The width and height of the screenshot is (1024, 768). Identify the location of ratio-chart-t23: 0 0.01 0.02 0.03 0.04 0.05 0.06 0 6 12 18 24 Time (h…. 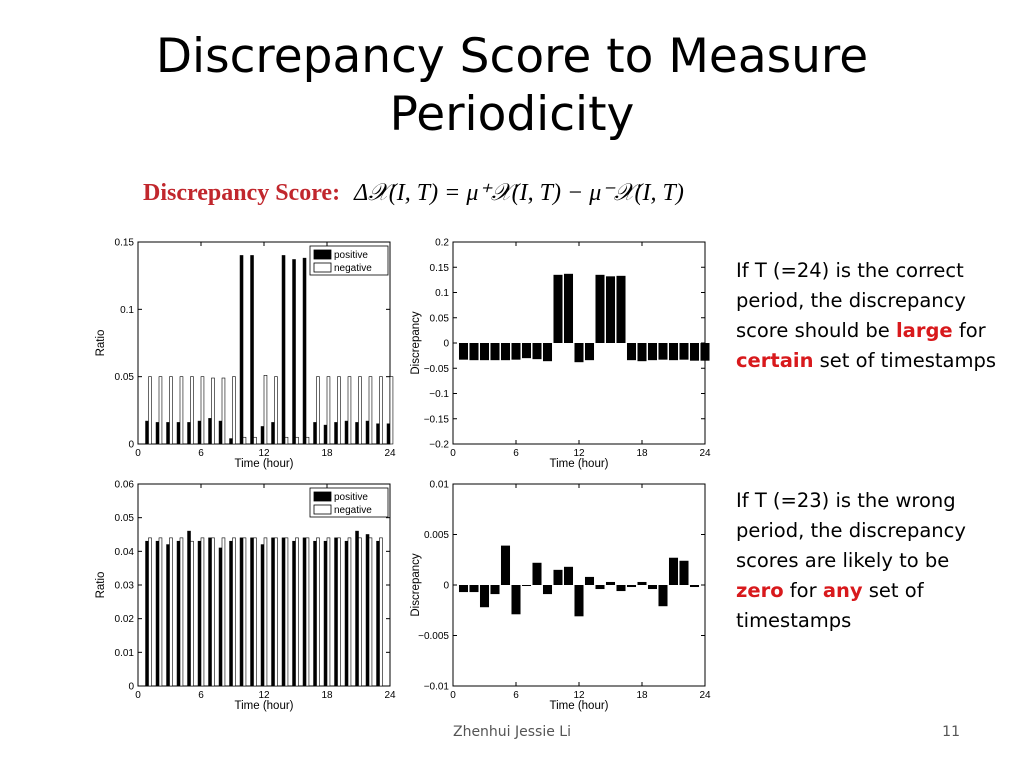
(245, 596).